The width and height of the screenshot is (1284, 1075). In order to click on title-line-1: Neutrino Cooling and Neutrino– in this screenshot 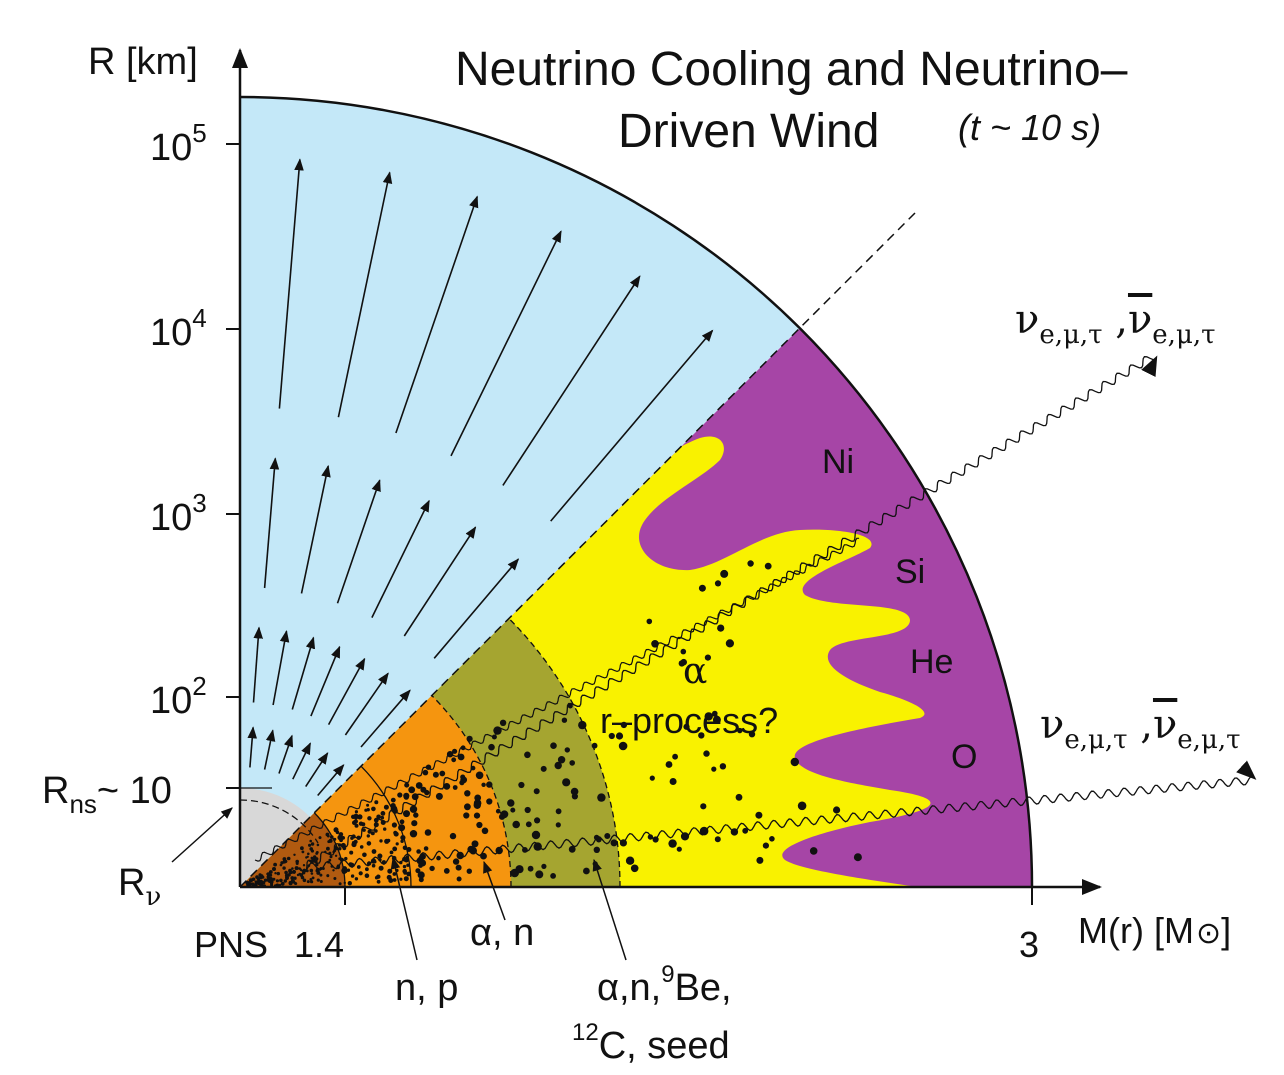, I will do `click(791, 69)`.